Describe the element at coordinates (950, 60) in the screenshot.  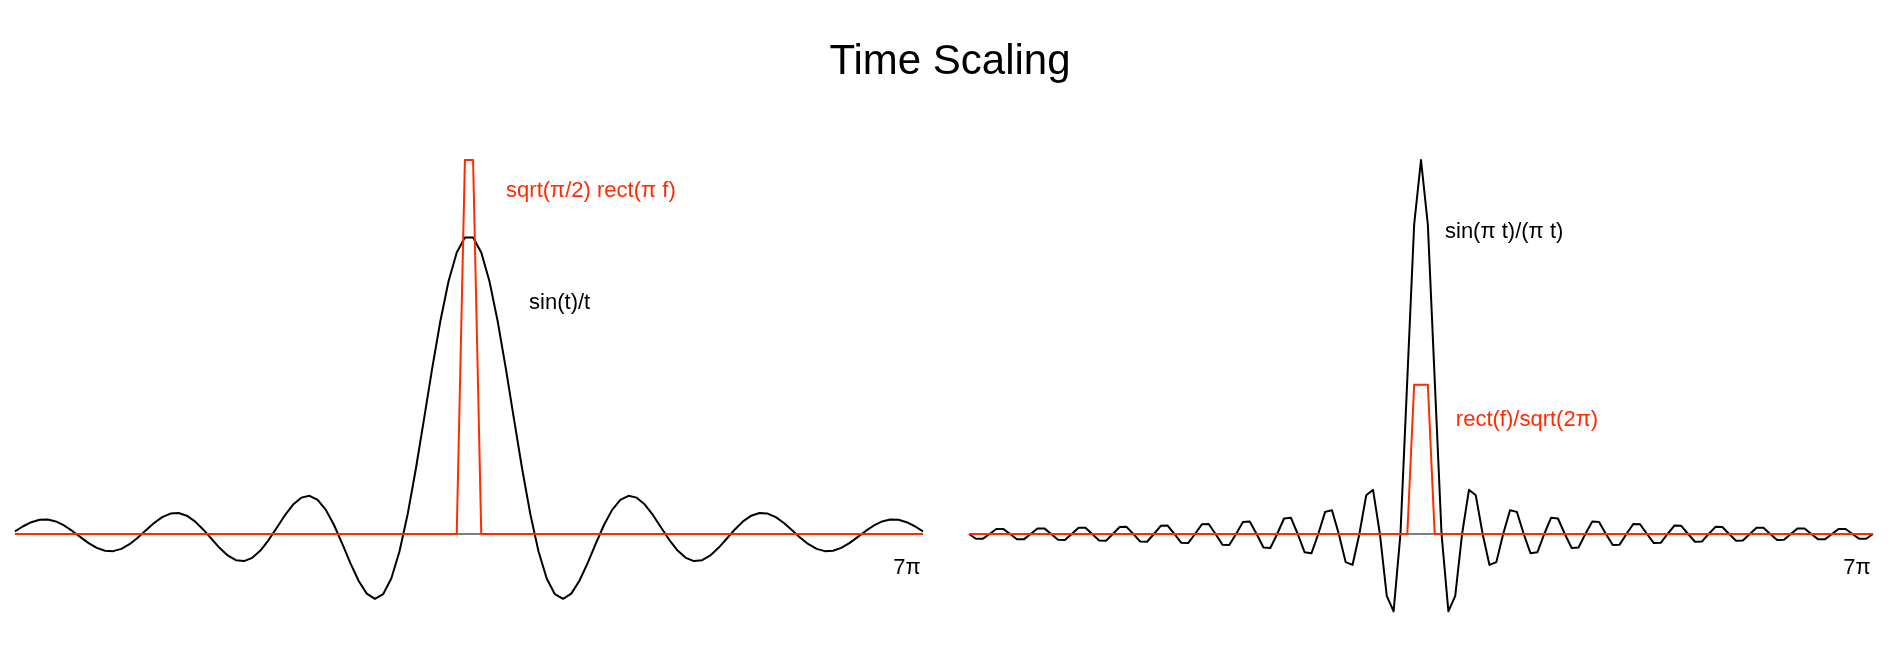
I see `chart-title: Time Scaling` at that location.